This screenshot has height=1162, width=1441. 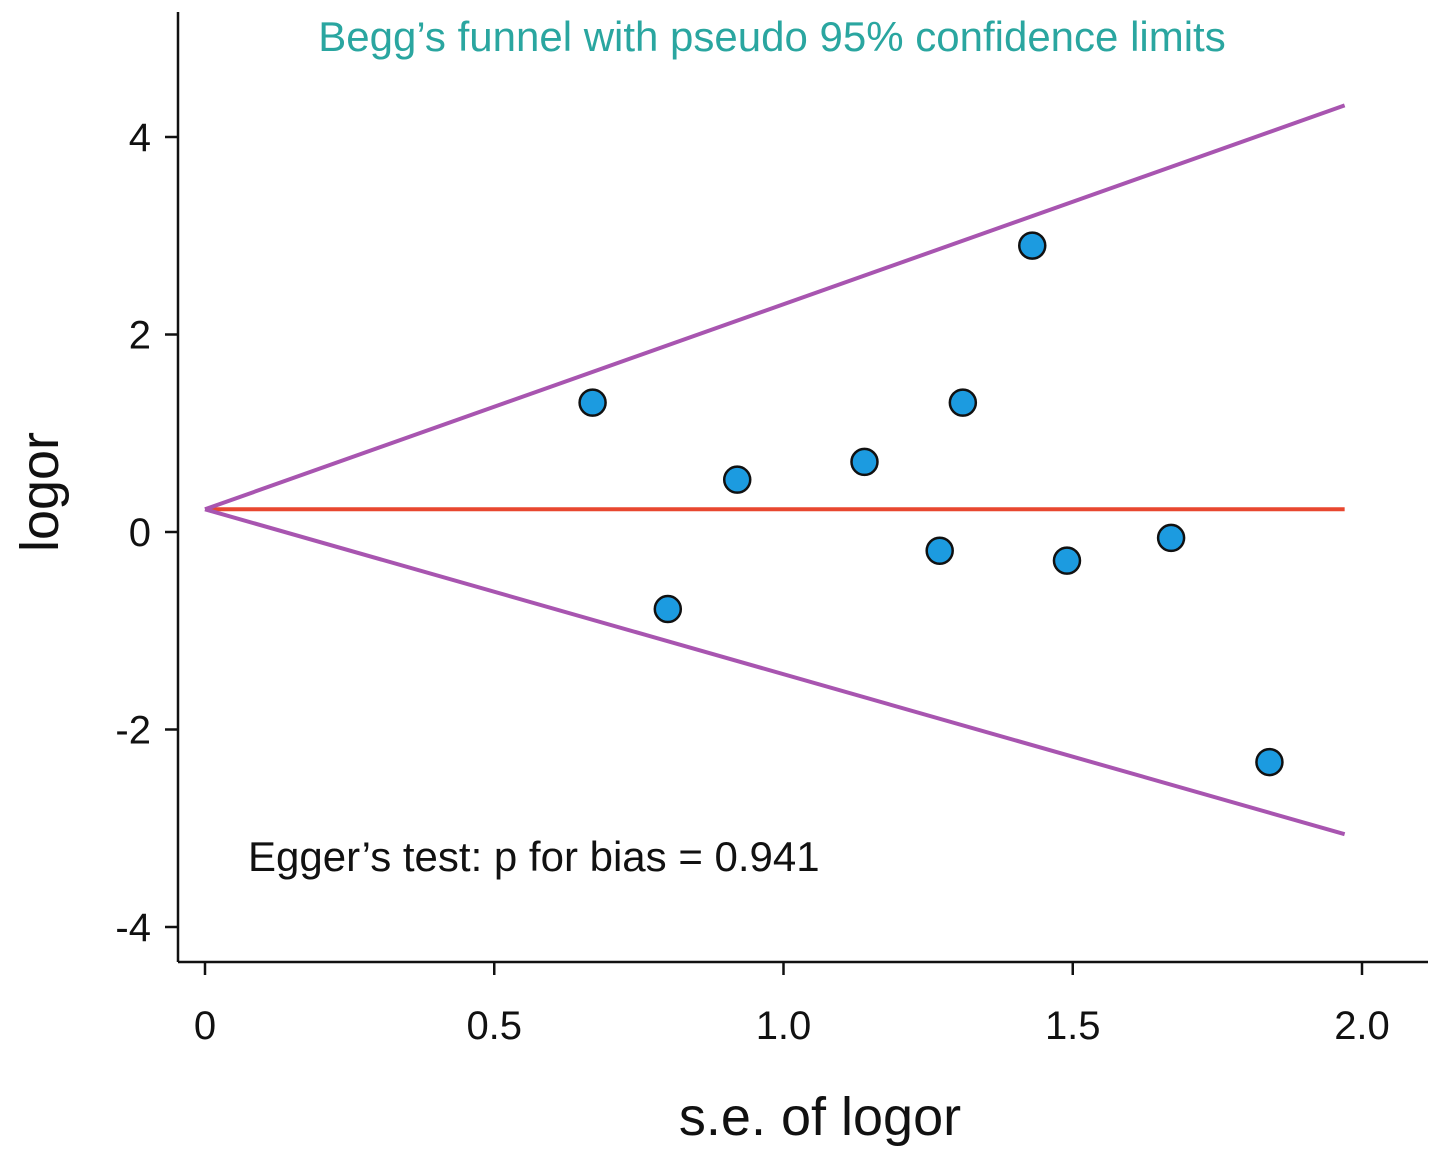 What do you see at coordinates (534, 856) in the screenshot?
I see `egger-test-annotation: Egger’s test: p for bias = 0.941` at bounding box center [534, 856].